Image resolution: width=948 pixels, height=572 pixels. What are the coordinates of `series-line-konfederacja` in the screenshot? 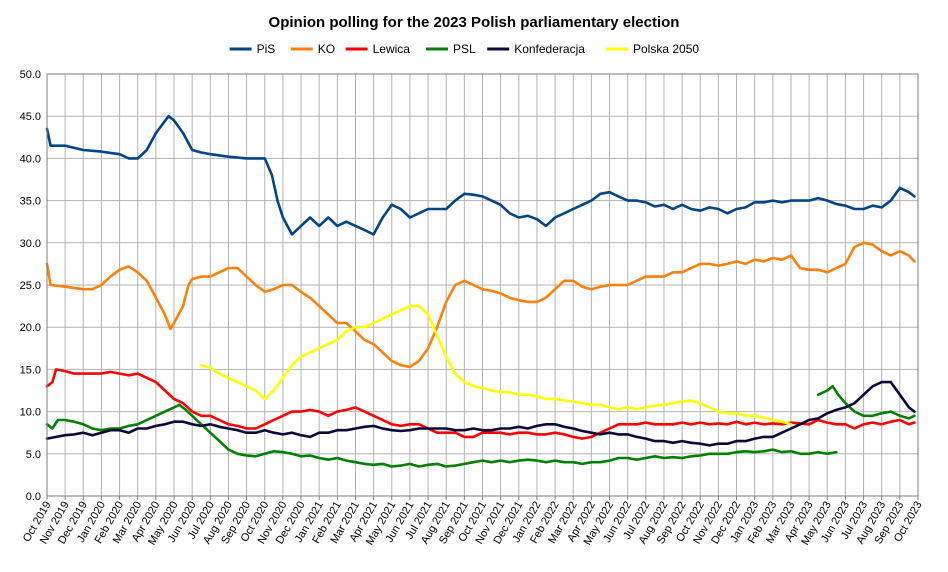 It's located at (480, 413).